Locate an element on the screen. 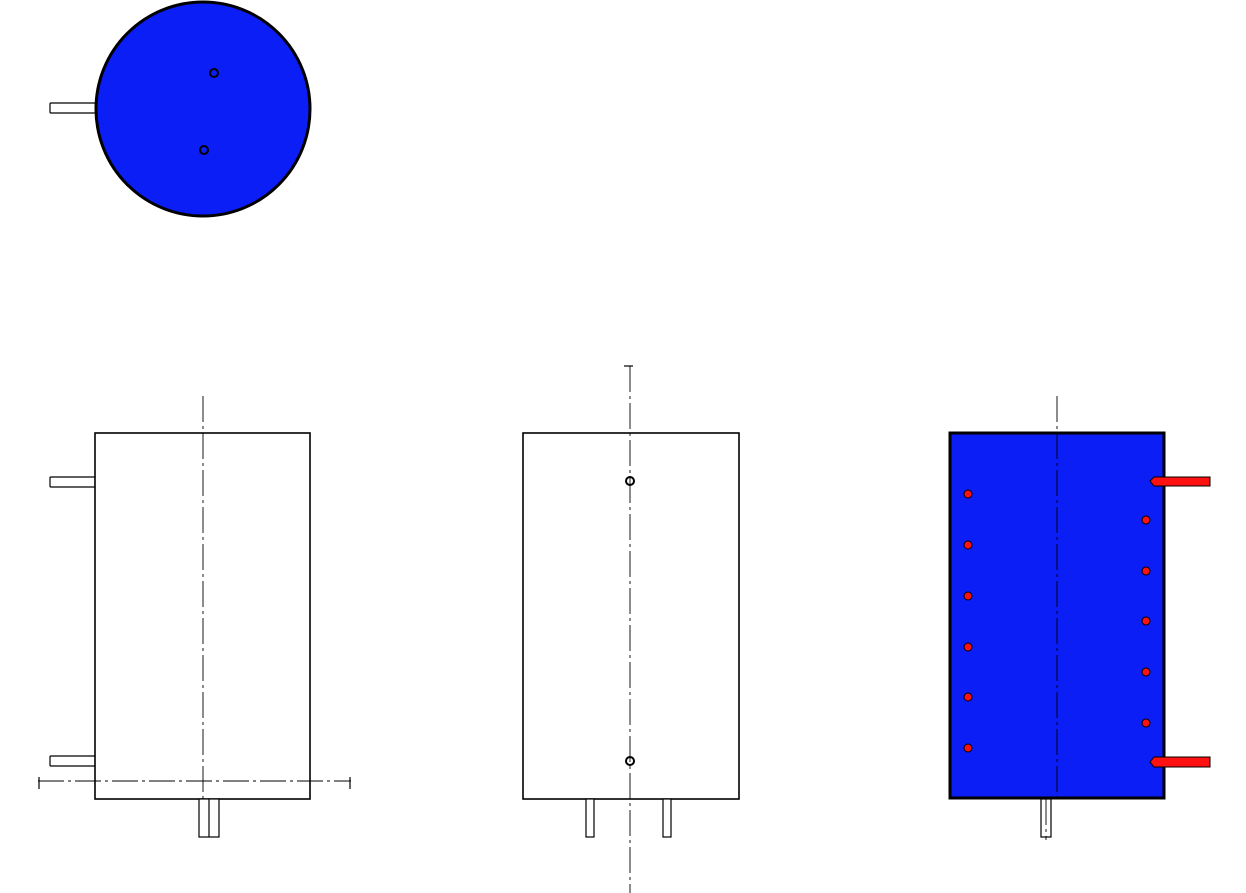 The height and width of the screenshot is (893, 1246). side-view-body is located at coordinates (631, 616).